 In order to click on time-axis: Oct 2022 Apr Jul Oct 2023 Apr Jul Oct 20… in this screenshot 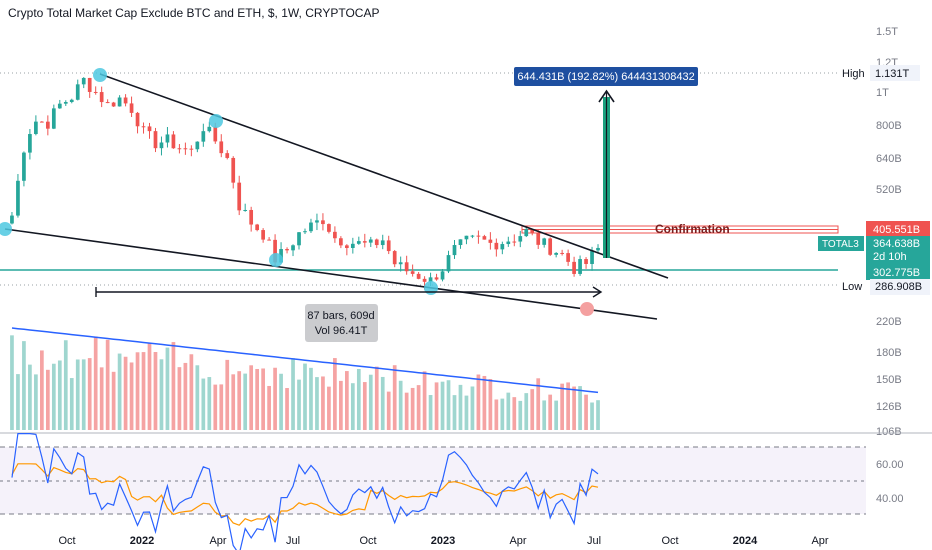, I will do `click(443, 541)`.